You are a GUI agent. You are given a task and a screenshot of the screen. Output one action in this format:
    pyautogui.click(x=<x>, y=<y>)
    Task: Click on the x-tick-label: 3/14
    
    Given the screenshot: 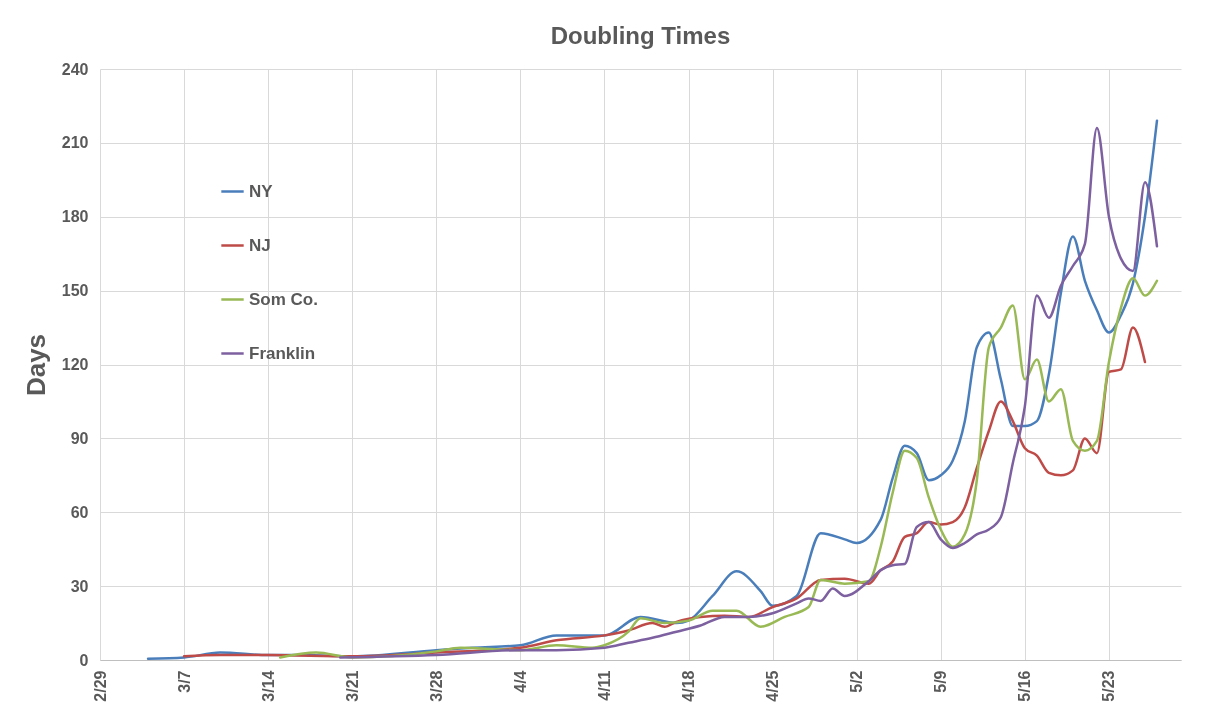 What is the action you would take?
    pyautogui.click(x=268, y=686)
    